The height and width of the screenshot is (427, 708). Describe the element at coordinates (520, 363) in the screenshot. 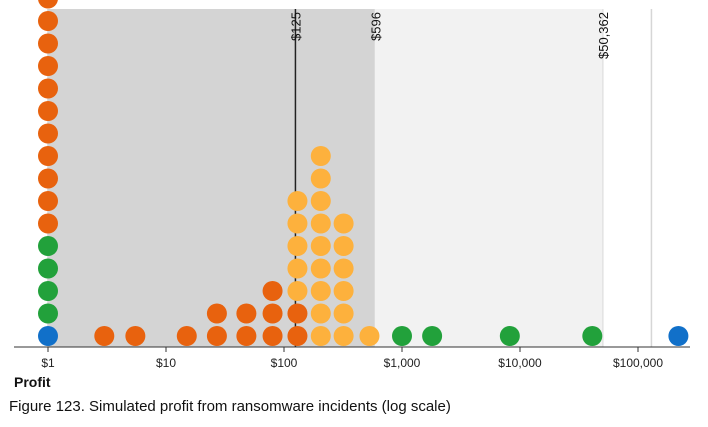

I see `x-tick-label: $10,000` at that location.